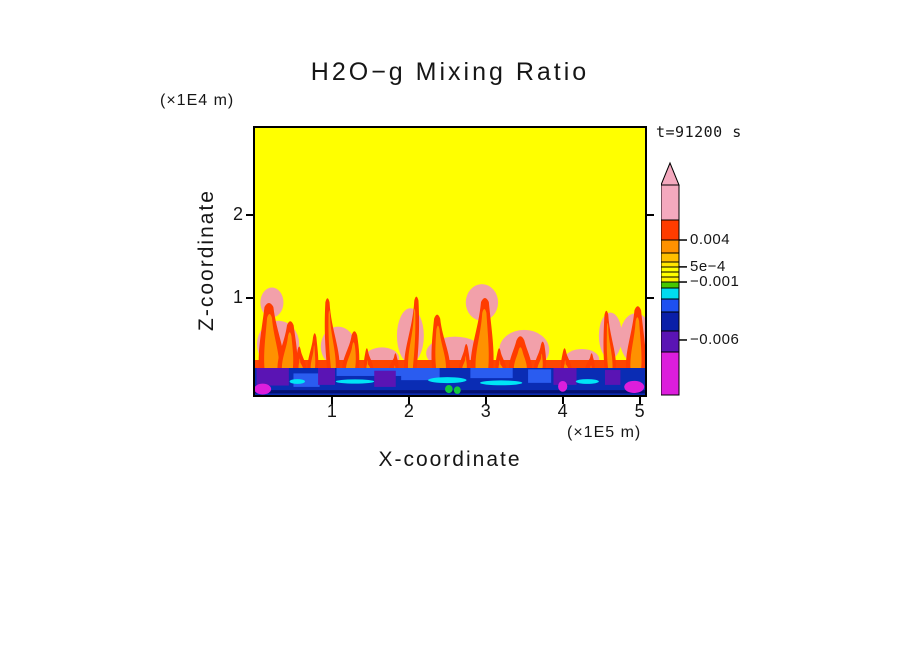 This screenshot has width=904, height=654. I want to click on x-tick-label: 5, so click(639, 411).